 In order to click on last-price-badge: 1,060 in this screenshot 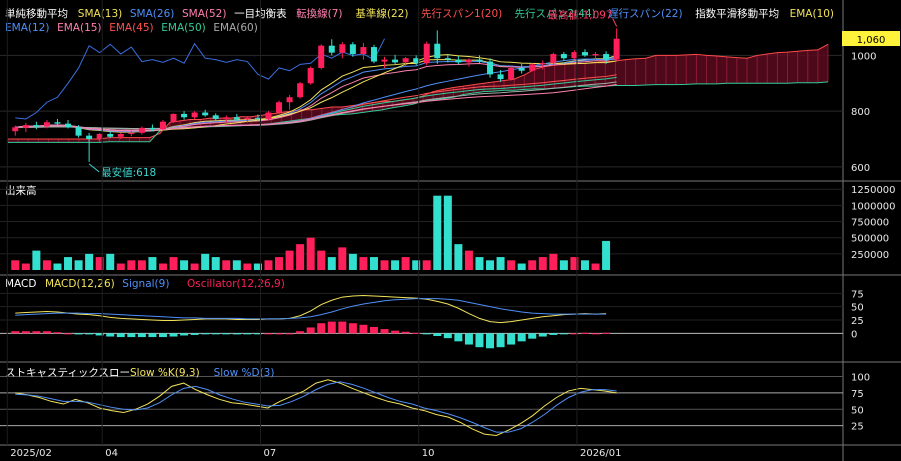, I will do `click(871, 38)`.